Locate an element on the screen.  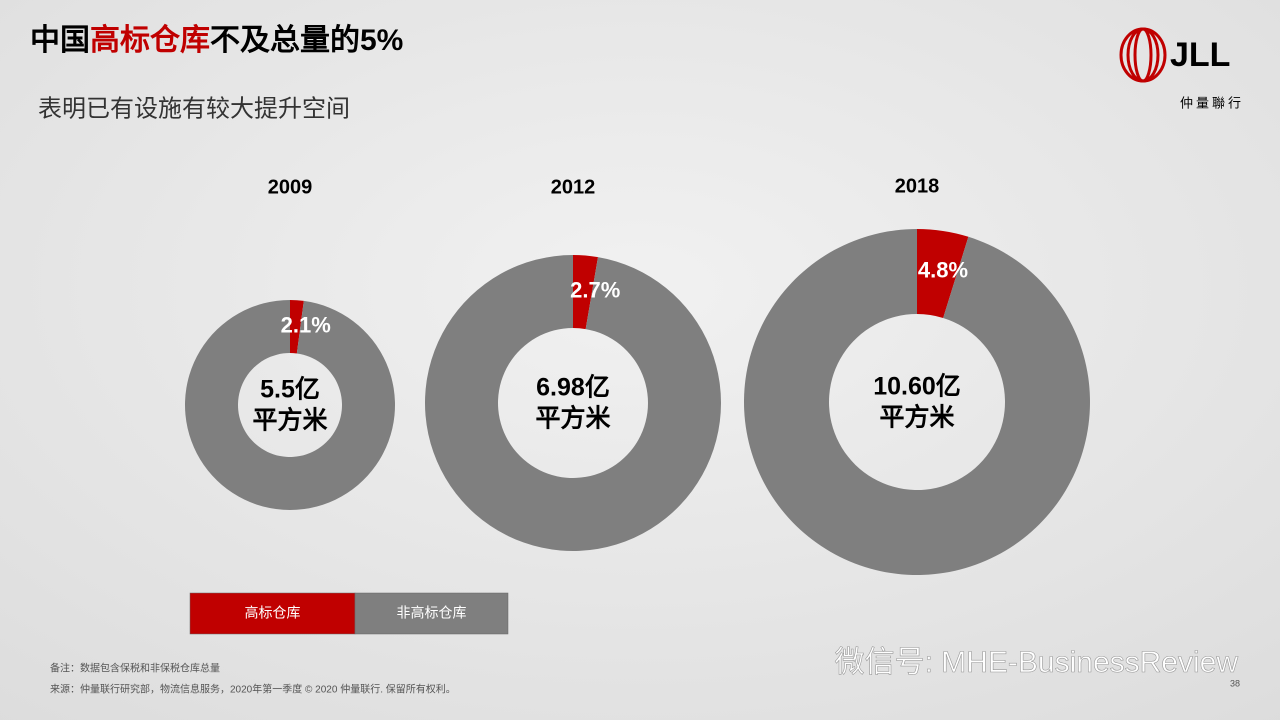
logo-ring is located at coordinates (1143, 55).